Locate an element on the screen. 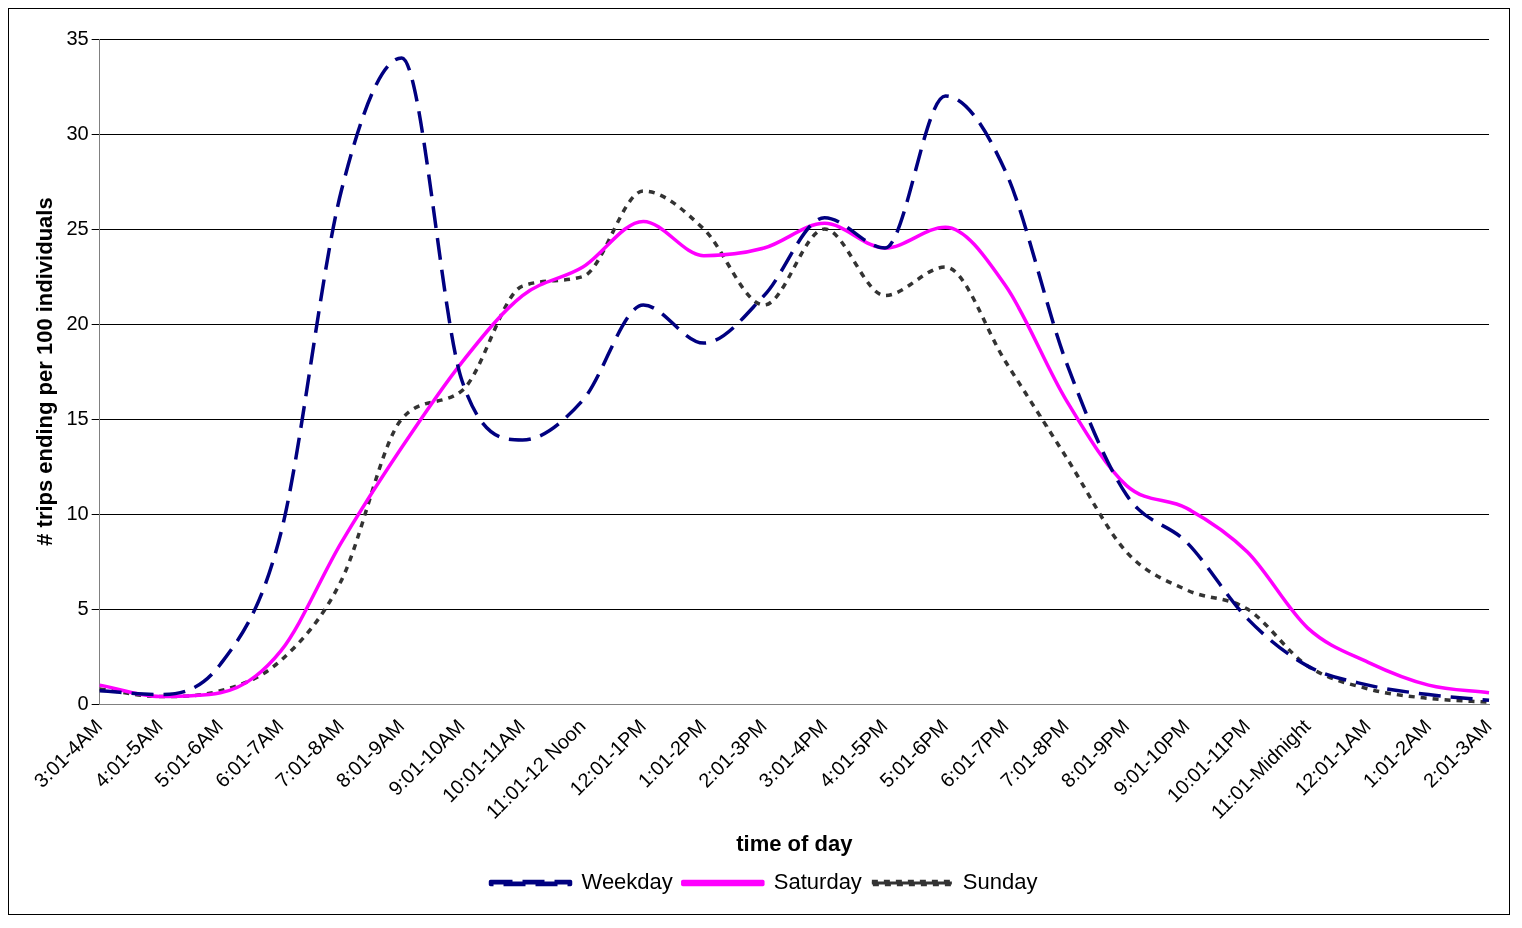 This screenshot has width=1522, height=928. x-axis-title: time of day is located at coordinates (795, 843).